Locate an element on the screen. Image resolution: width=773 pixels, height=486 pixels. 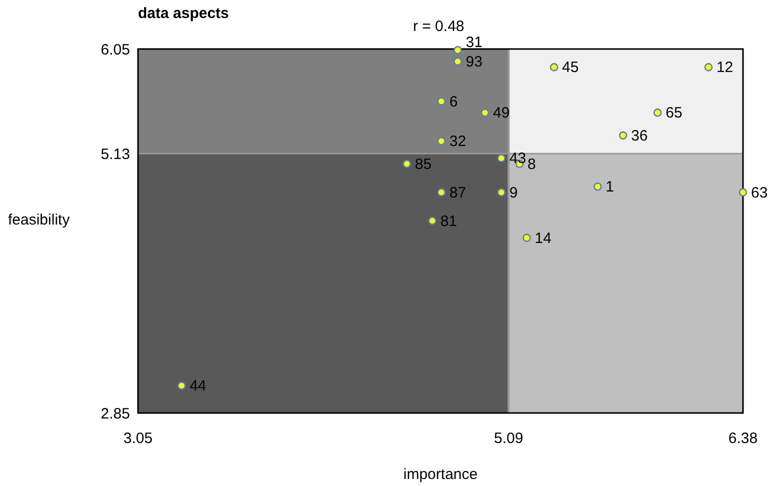
annotation: 93 is located at coordinates (474, 62).